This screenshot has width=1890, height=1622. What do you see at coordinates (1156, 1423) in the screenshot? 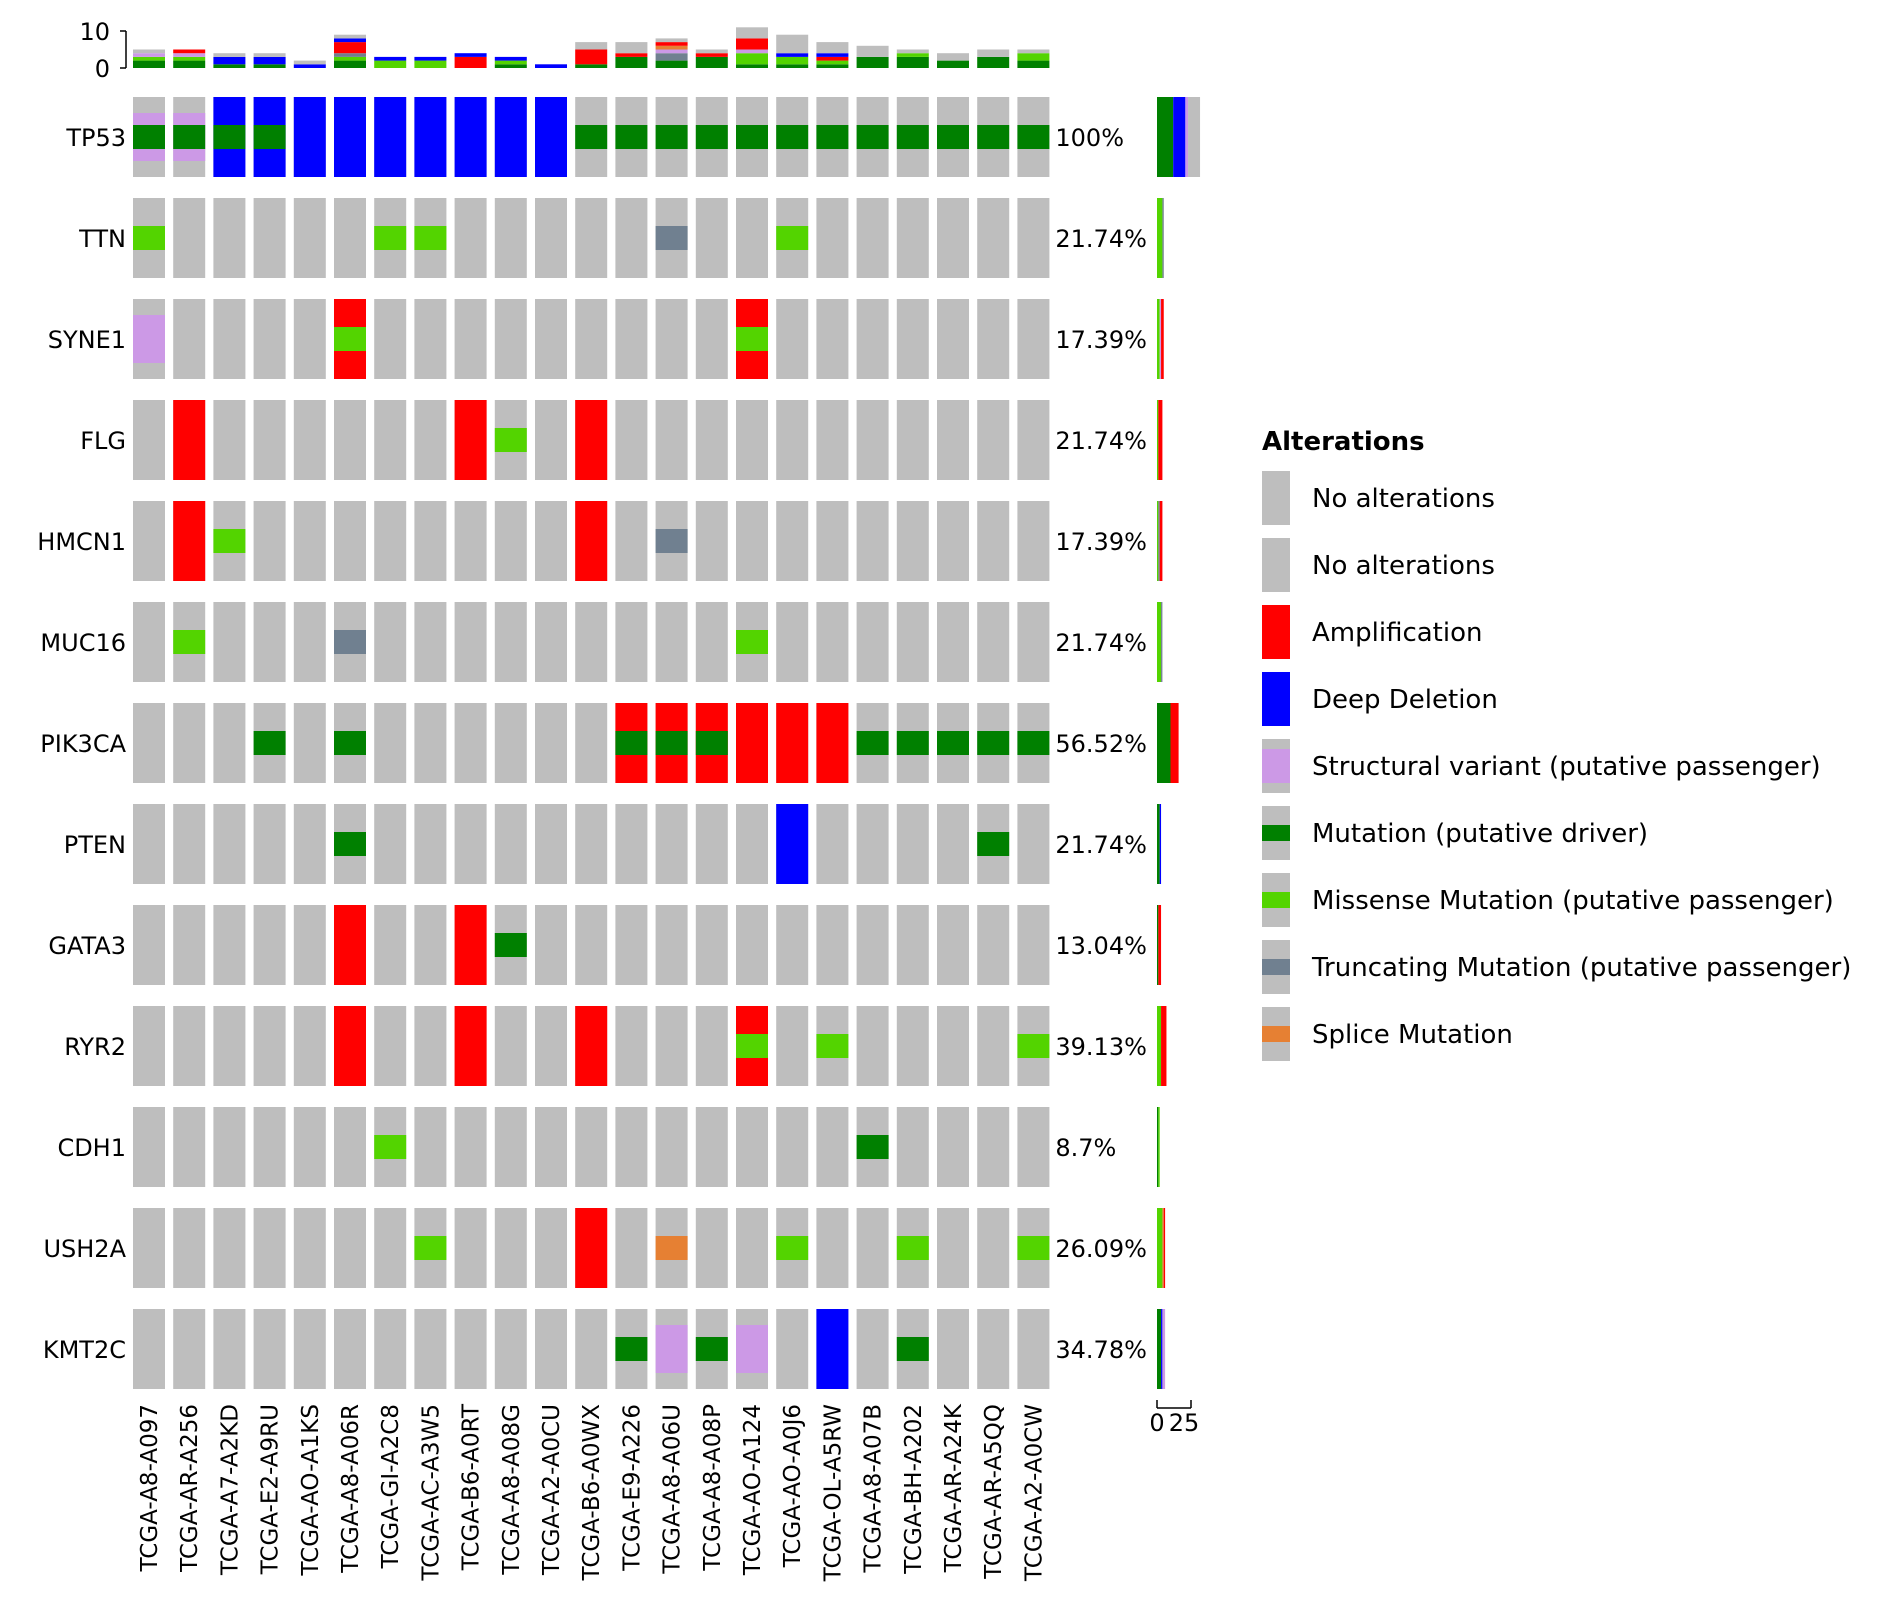
I see `side-tick-0: 0` at bounding box center [1156, 1423].